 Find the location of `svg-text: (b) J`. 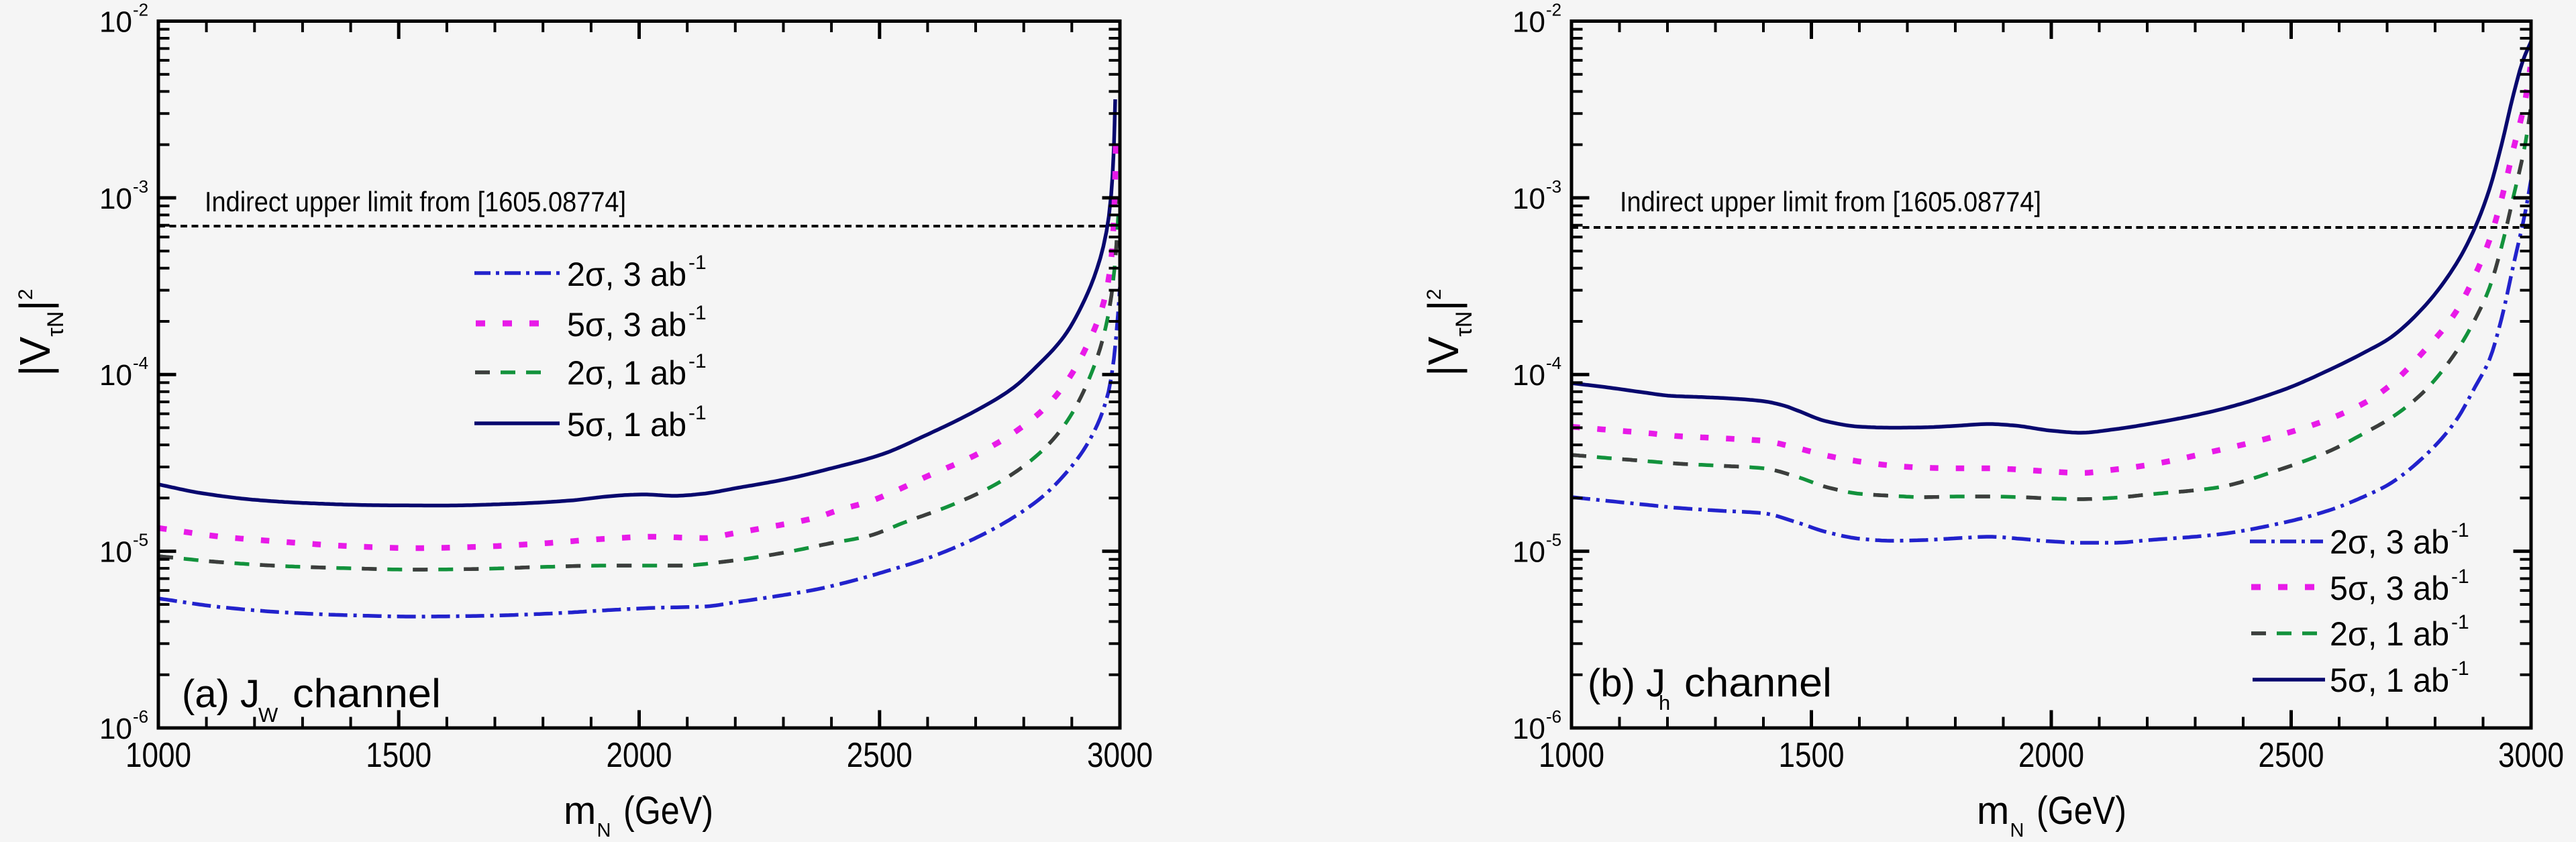

svg-text: (b) J is located at coordinates (1626, 683).